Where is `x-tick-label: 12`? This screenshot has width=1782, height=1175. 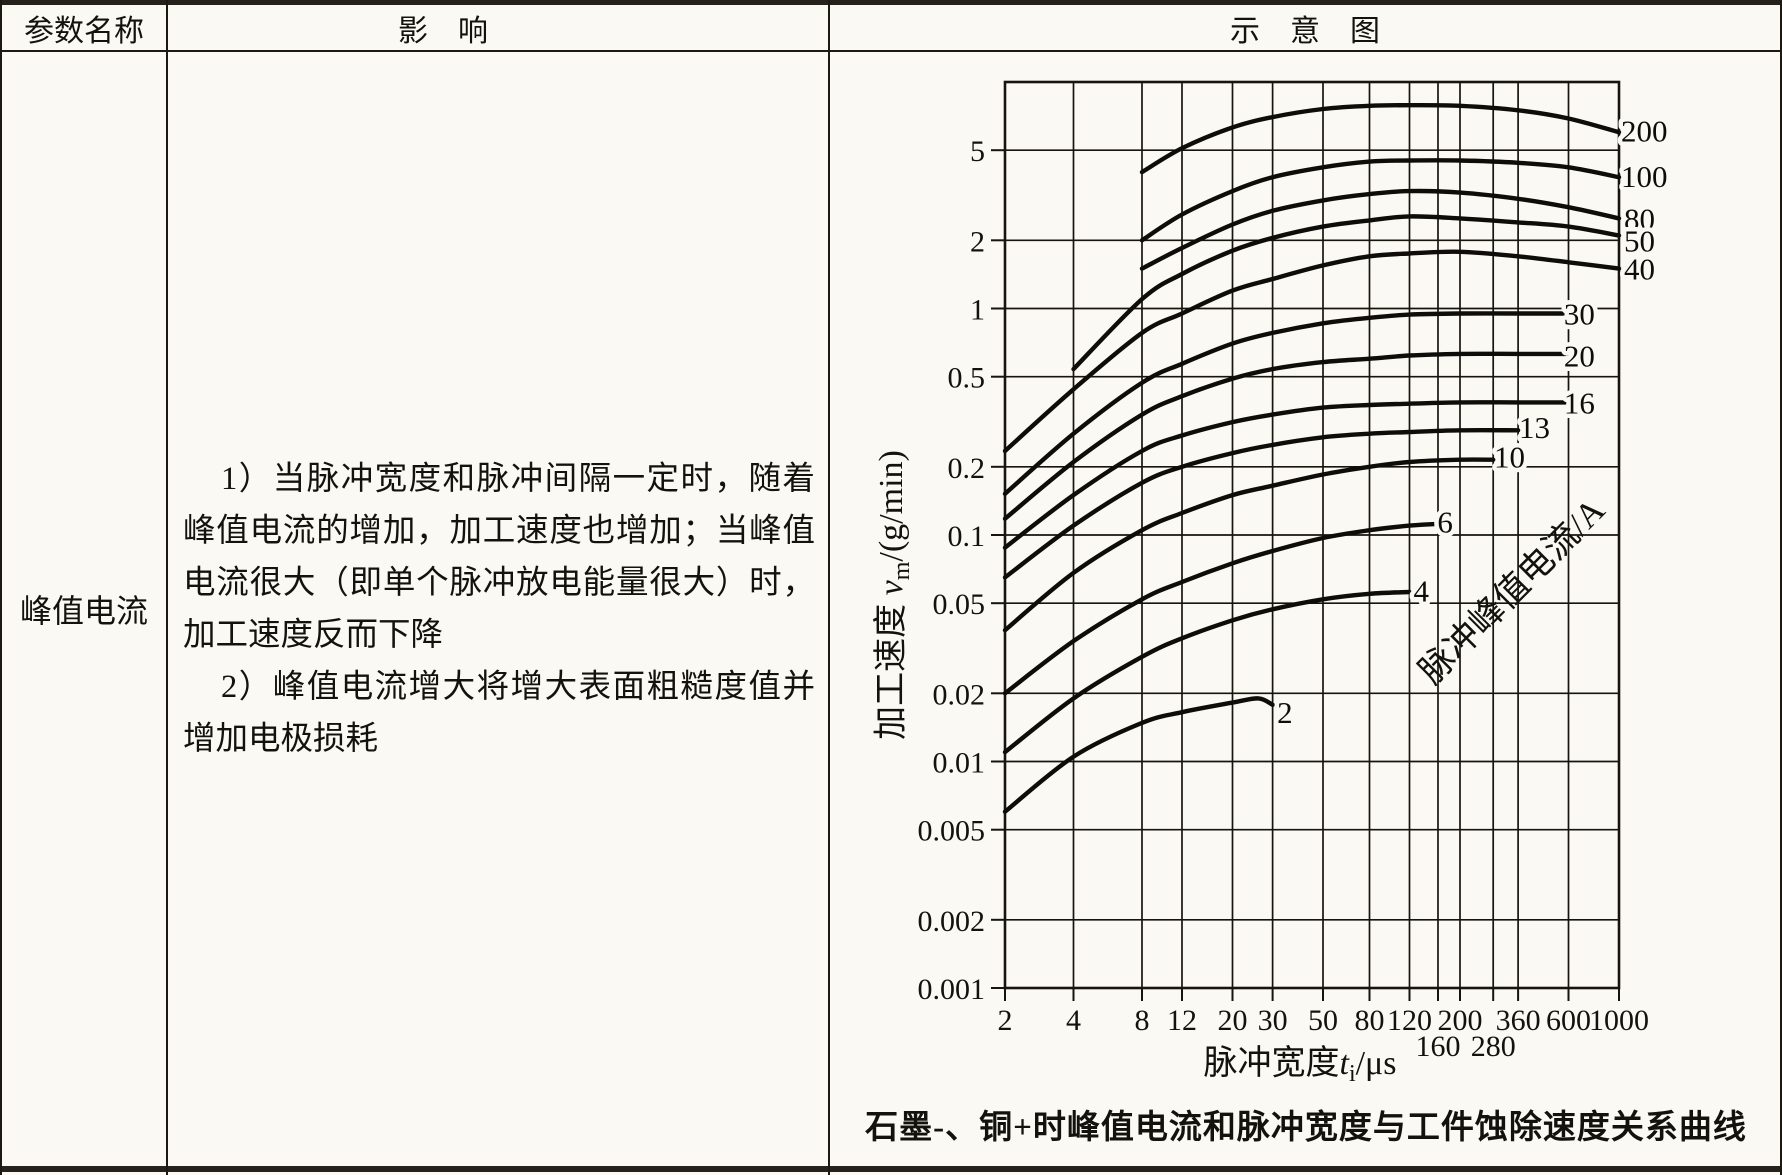
x-tick-label: 12 is located at coordinates (1182, 1020).